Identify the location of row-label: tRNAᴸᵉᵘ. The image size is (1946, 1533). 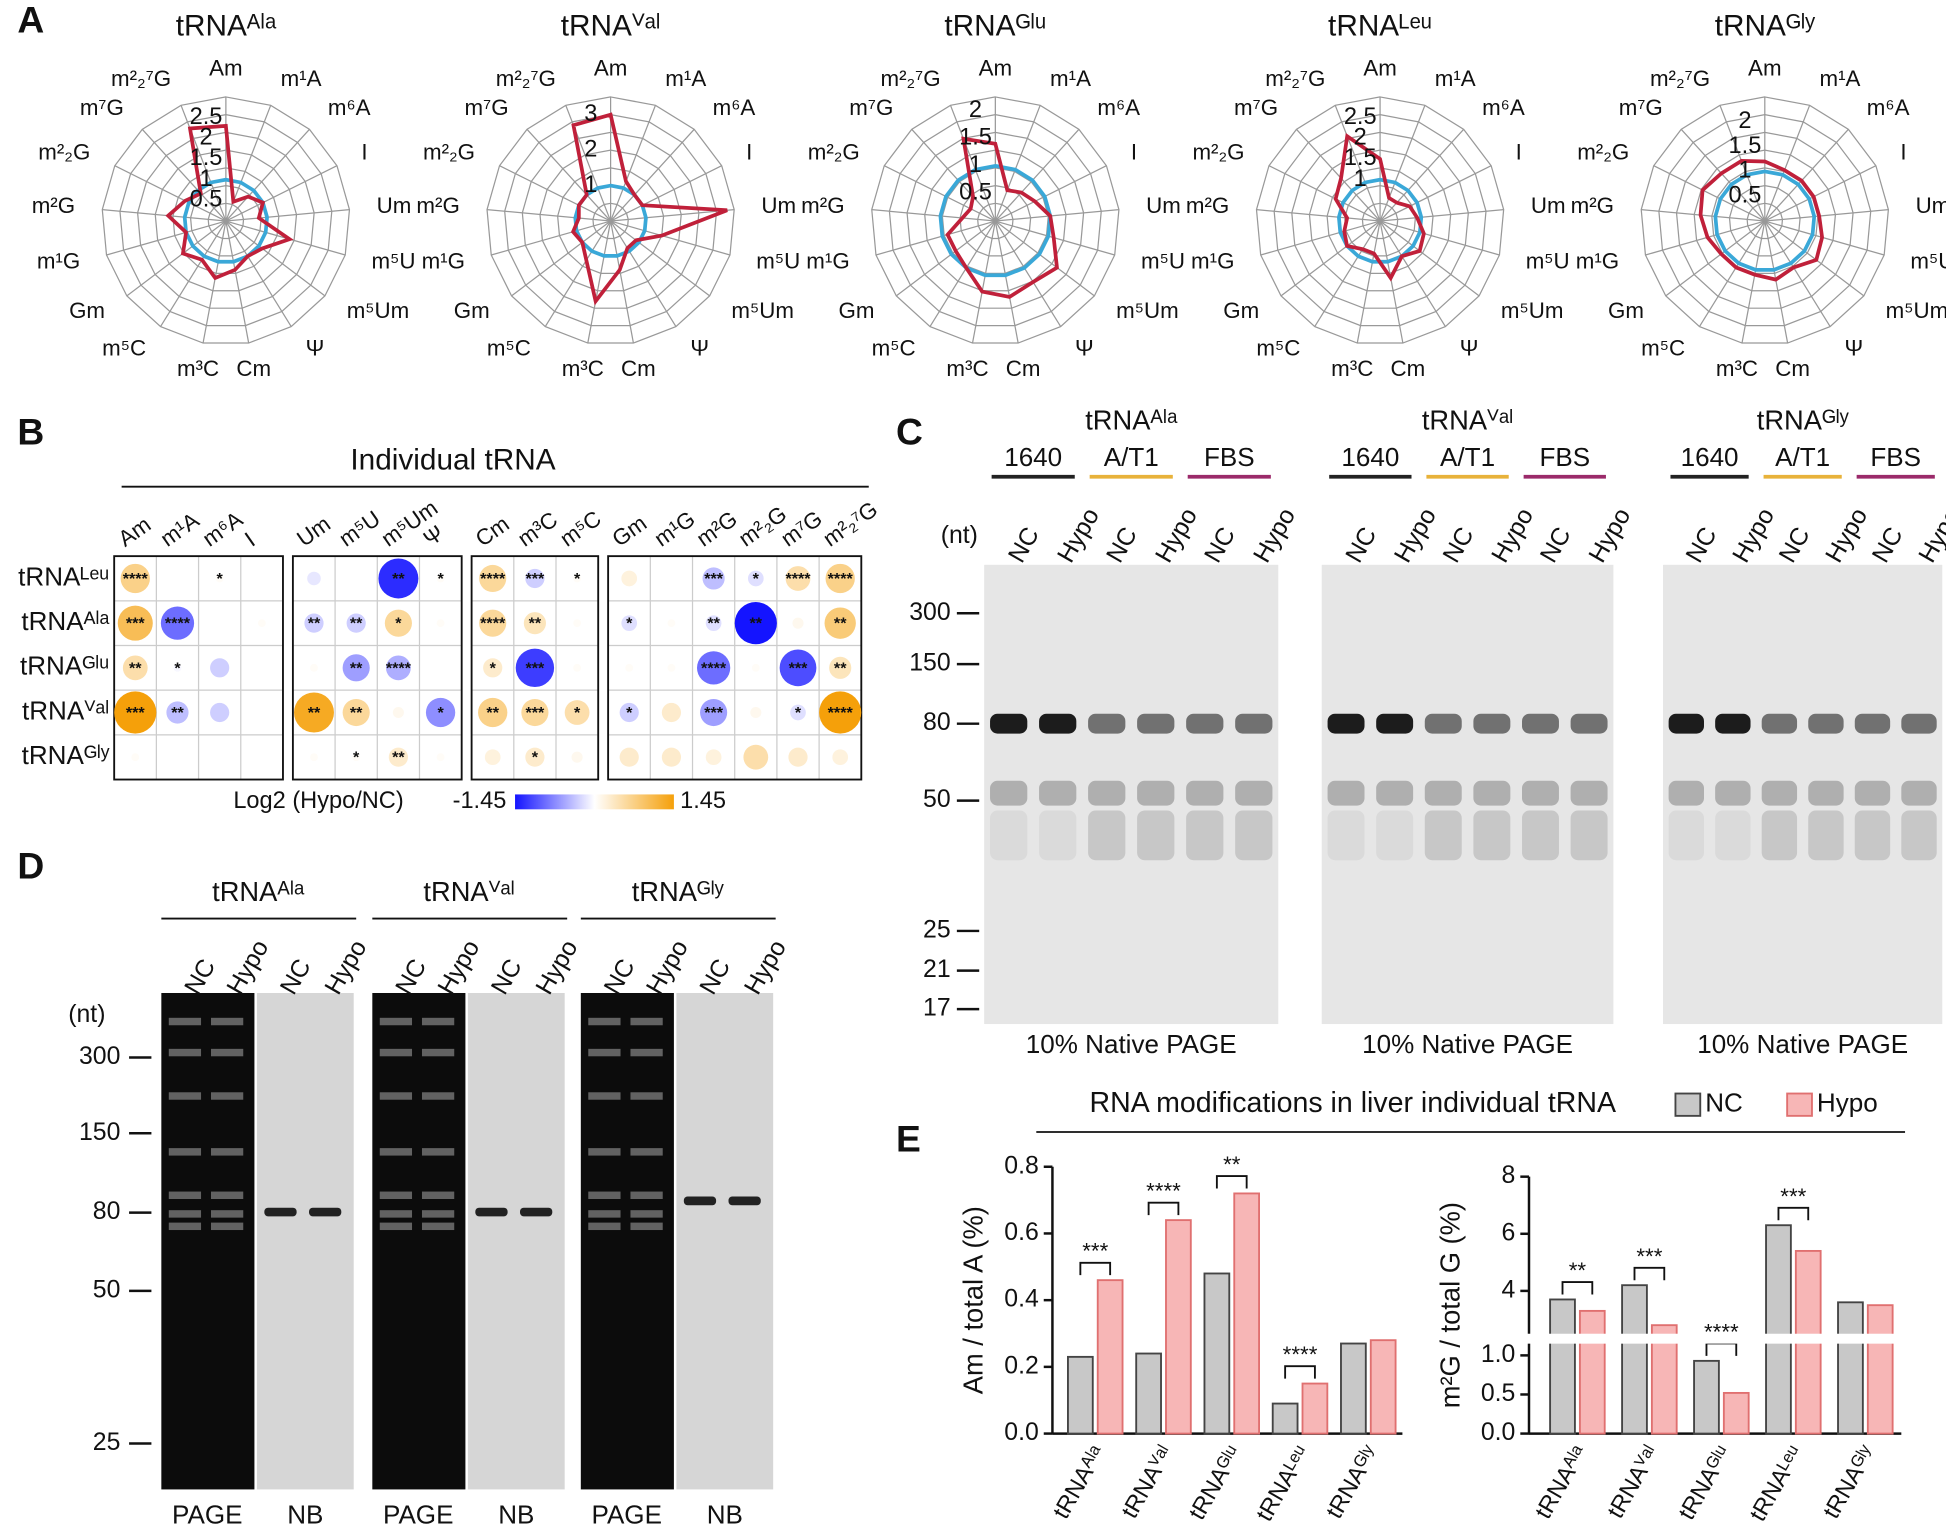
(63, 576).